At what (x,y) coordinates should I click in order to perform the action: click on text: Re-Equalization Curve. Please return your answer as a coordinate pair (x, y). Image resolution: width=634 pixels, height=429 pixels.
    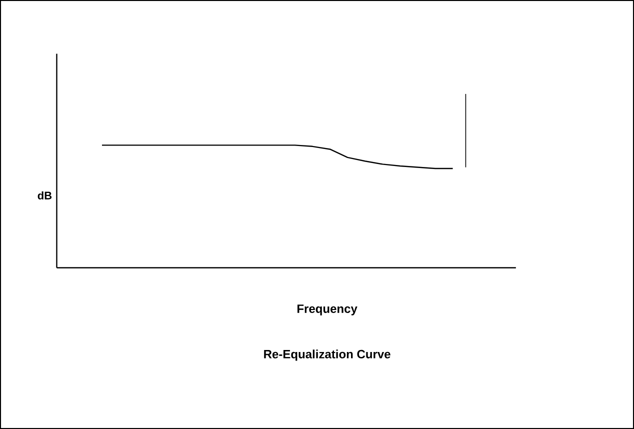
    Looking at the image, I should click on (327, 355).